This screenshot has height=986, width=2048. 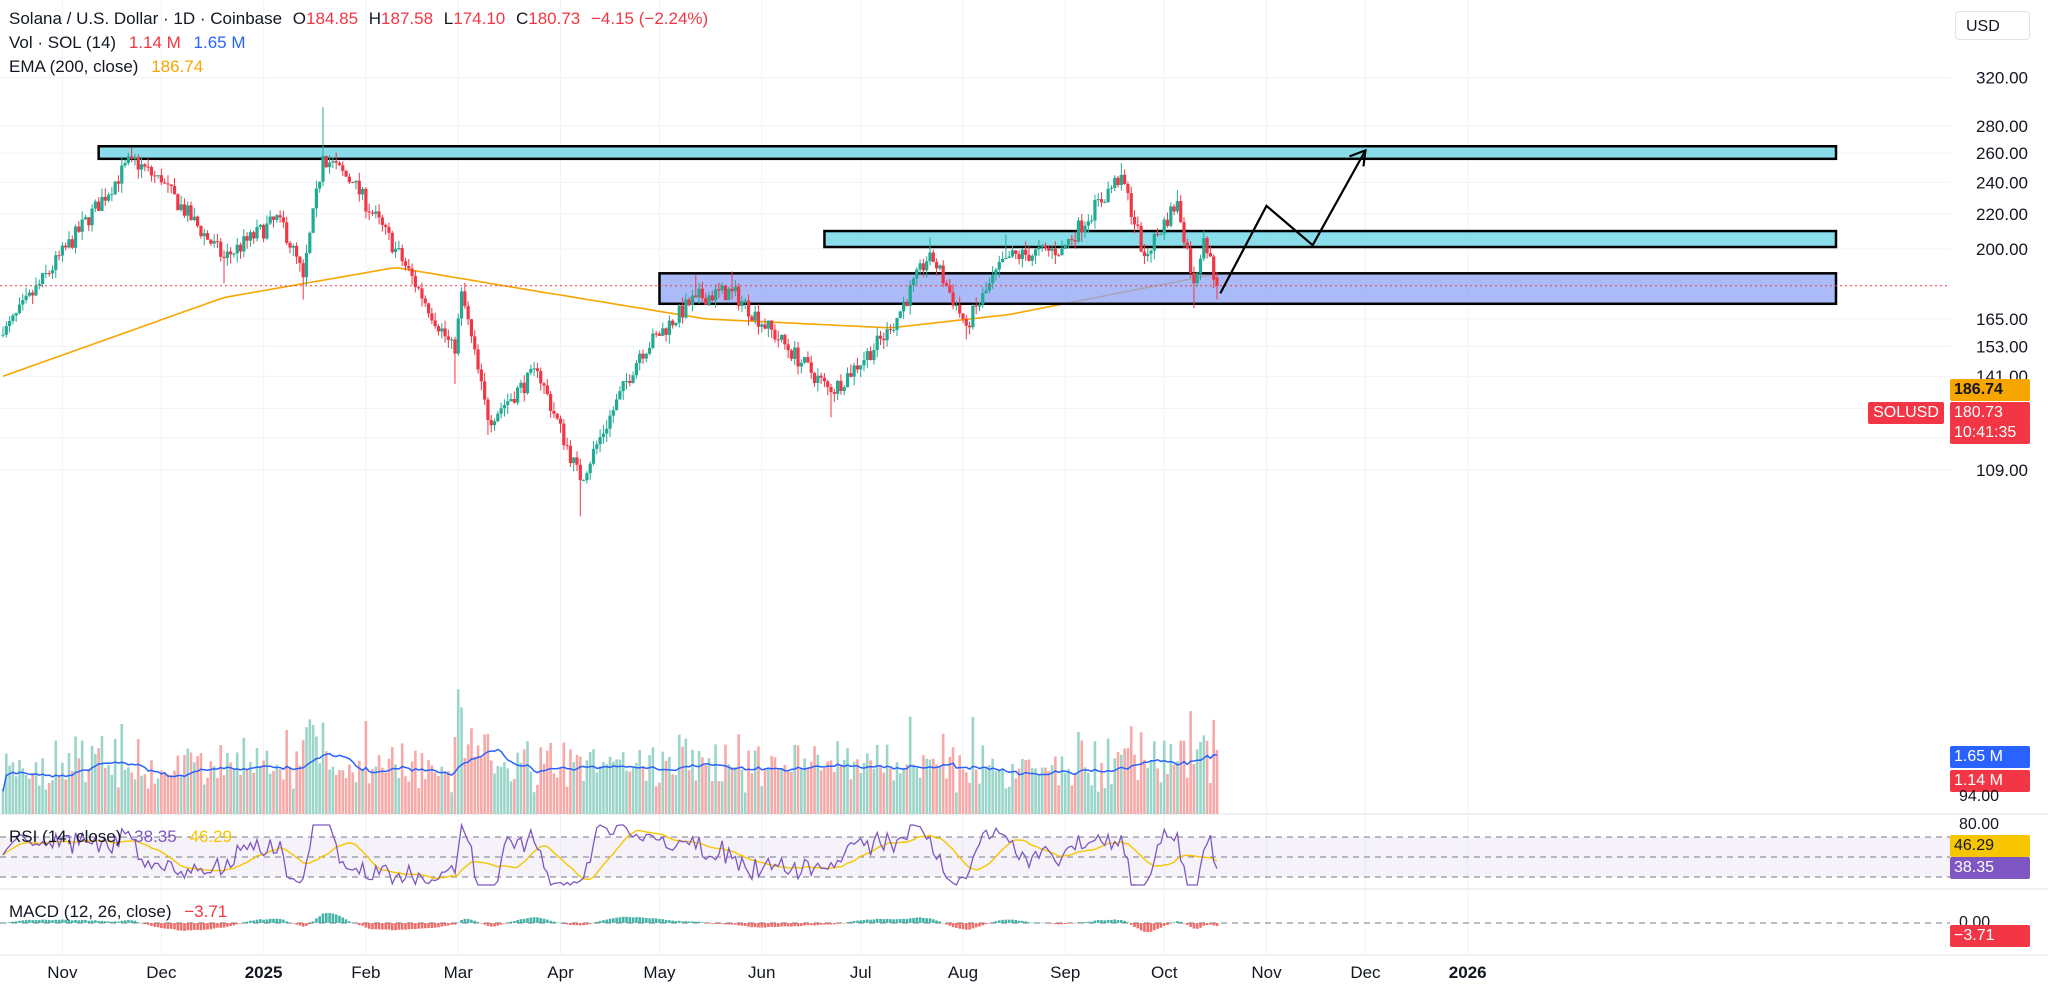 What do you see at coordinates (90, 911) in the screenshot?
I see `macd-label: MACD (12, 26, close)` at bounding box center [90, 911].